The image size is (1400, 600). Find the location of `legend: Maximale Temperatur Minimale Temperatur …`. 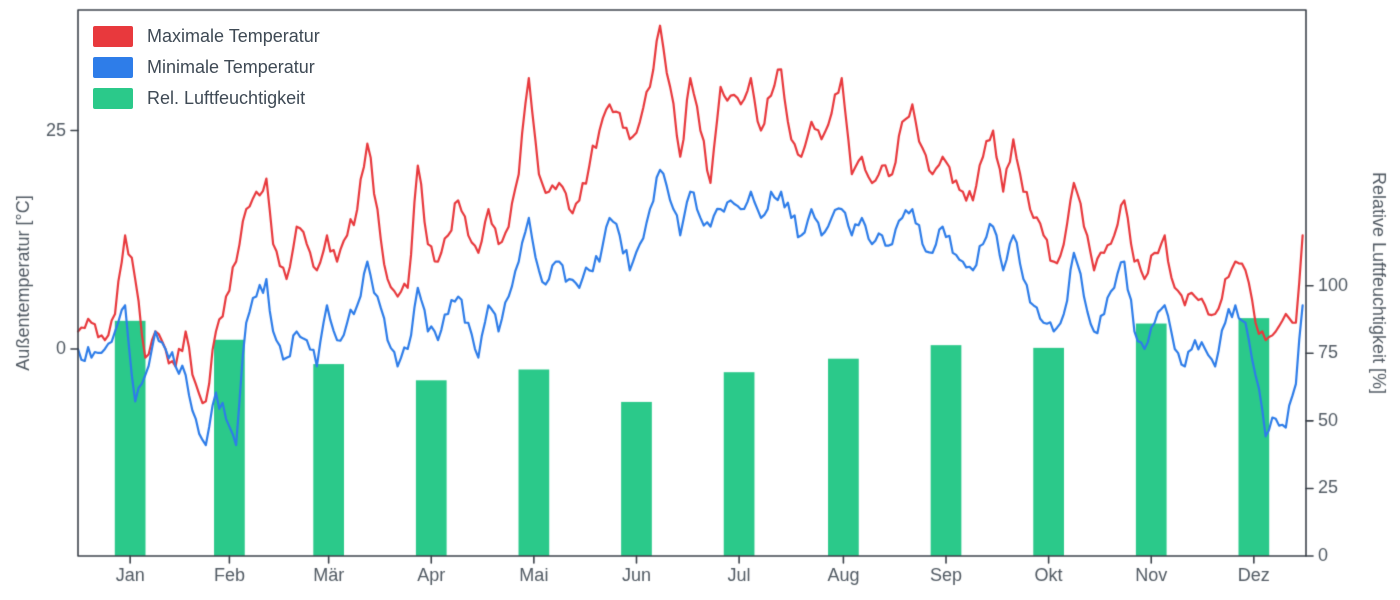

legend: Maximale Temperatur Minimale Temperatur … is located at coordinates (206, 67).